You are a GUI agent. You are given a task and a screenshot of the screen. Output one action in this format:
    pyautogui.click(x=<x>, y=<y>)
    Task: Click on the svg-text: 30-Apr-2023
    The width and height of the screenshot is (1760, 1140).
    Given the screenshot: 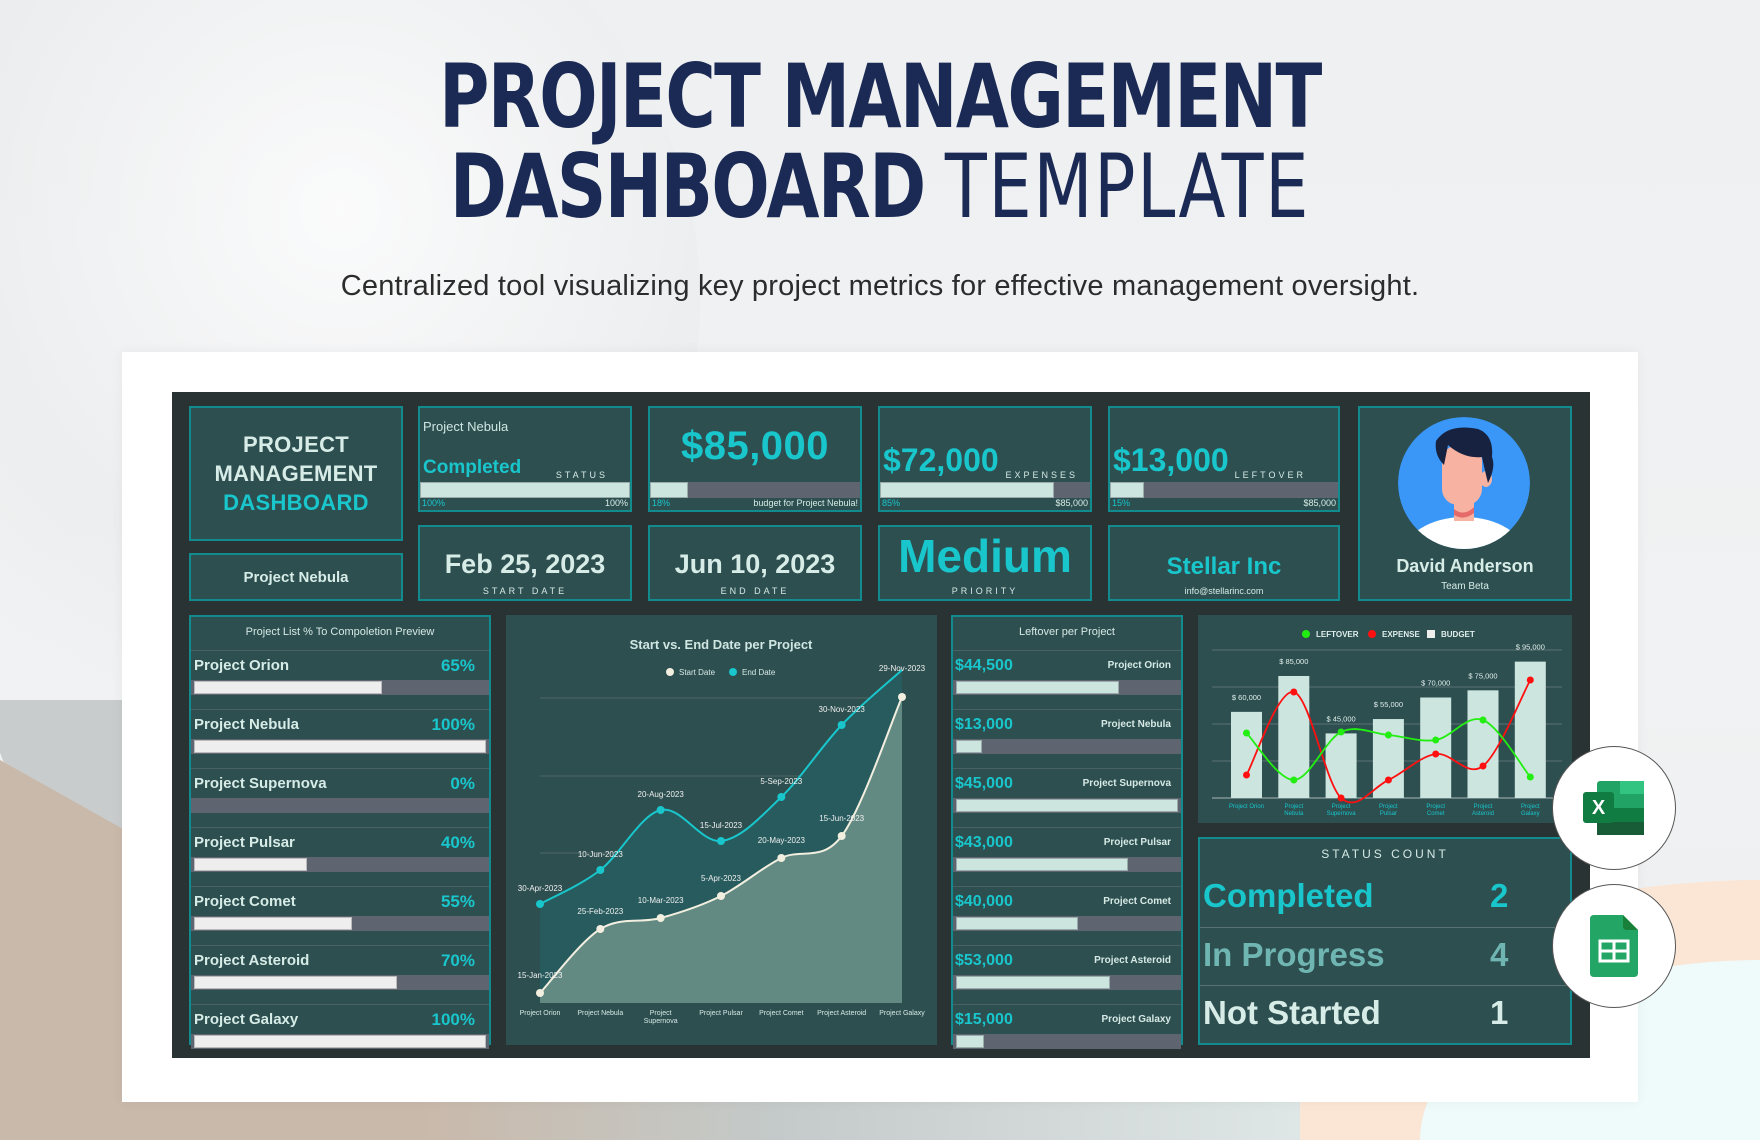 What is the action you would take?
    pyautogui.click(x=540, y=888)
    